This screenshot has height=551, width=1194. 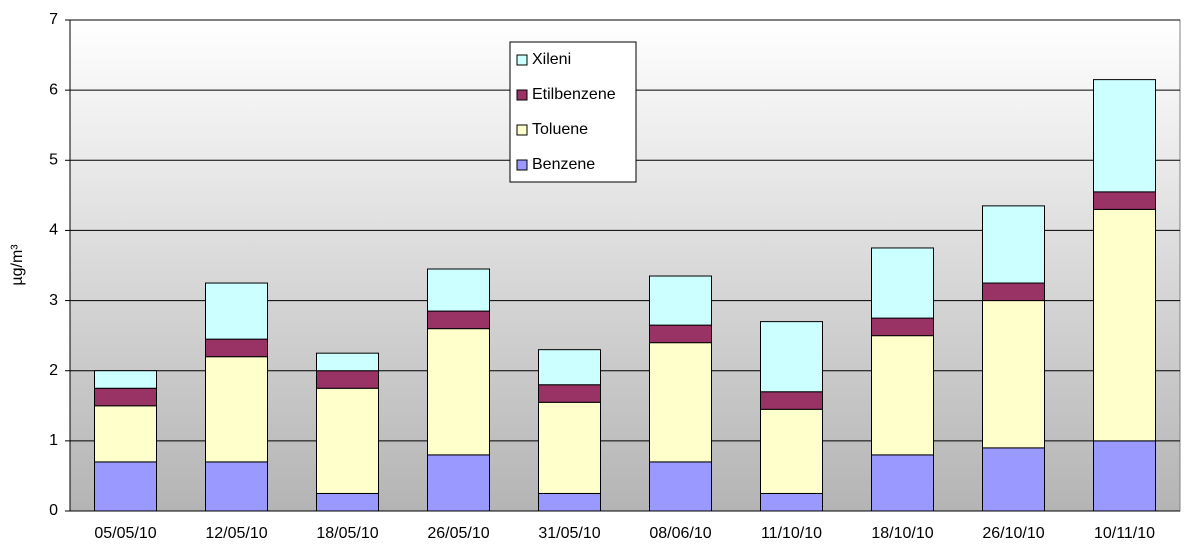 What do you see at coordinates (236, 533) in the screenshot?
I see `x-tick-label: 12/05/10` at bounding box center [236, 533].